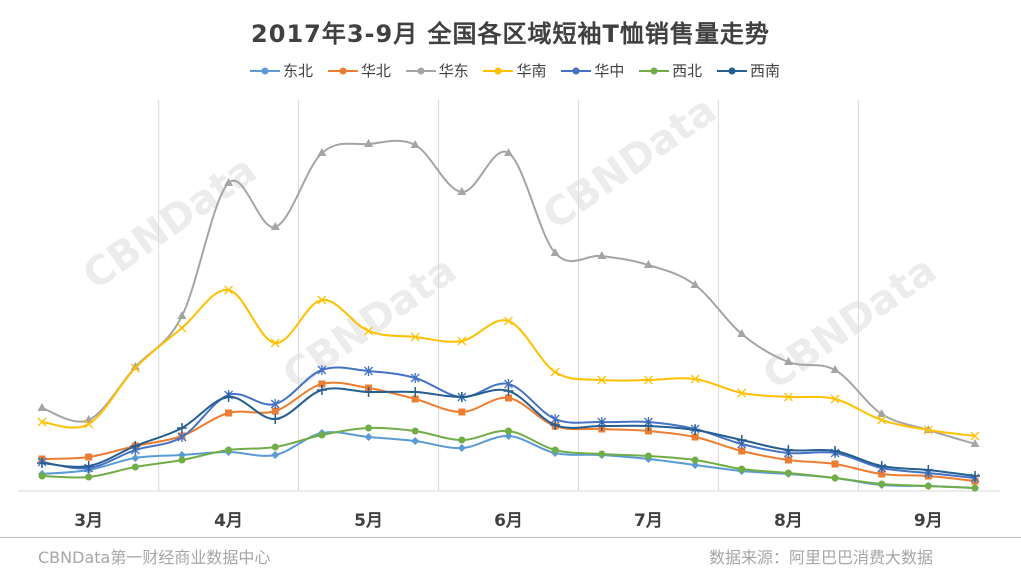 This screenshot has height=581, width=1021. Describe the element at coordinates (88, 521) in the screenshot. I see `x-tick-label: 3月` at that location.